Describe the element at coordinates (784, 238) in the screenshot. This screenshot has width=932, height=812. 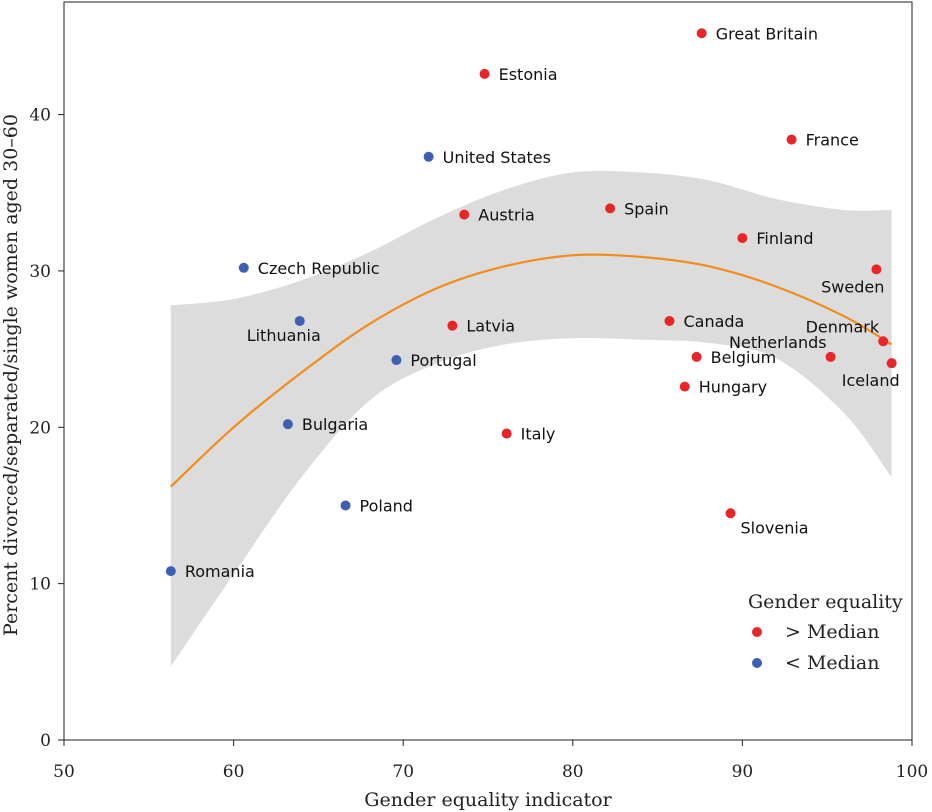
I see `point-label: Finland` at that location.